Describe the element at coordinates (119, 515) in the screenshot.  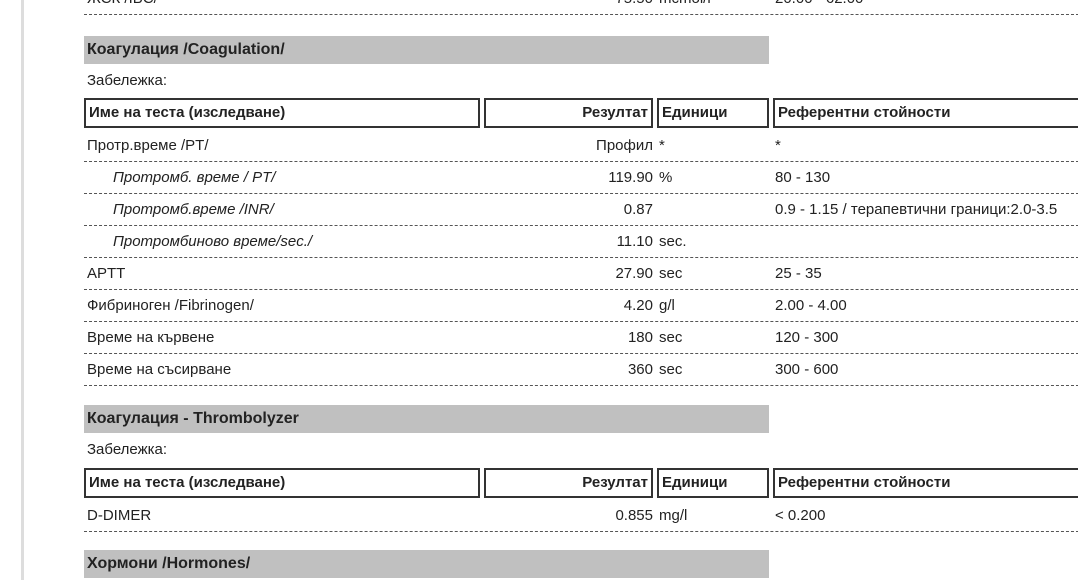
I see `test-name: D-DIMER` at that location.